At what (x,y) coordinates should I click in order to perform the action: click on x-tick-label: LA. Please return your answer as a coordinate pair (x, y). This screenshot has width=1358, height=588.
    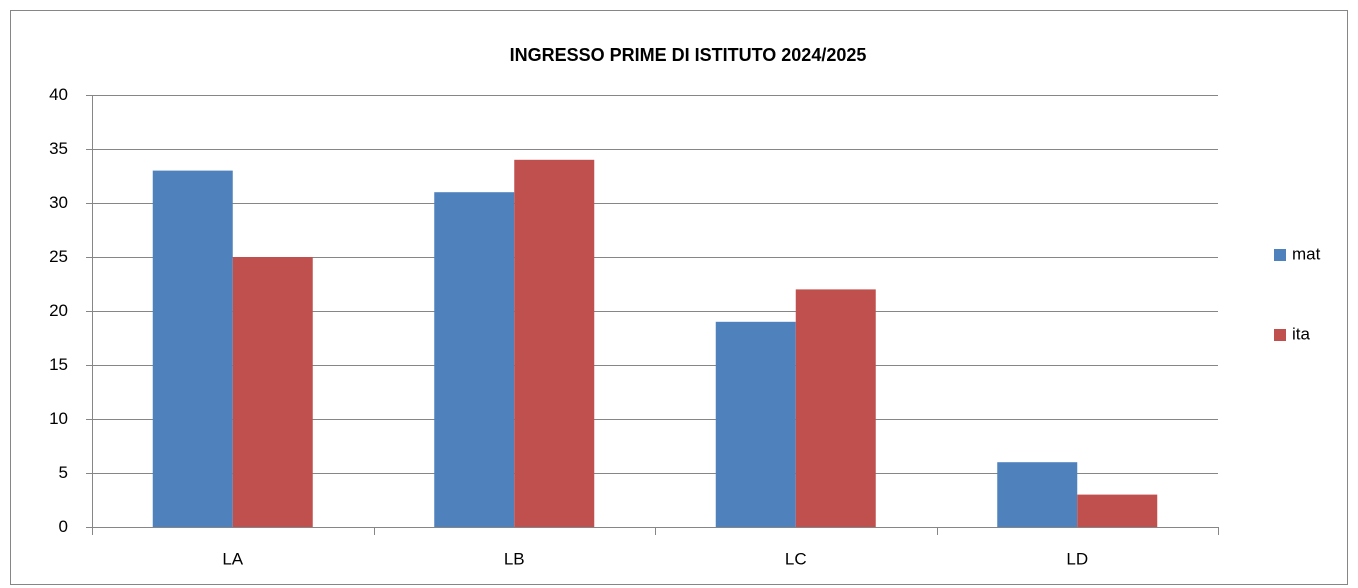
    Looking at the image, I should click on (232, 558).